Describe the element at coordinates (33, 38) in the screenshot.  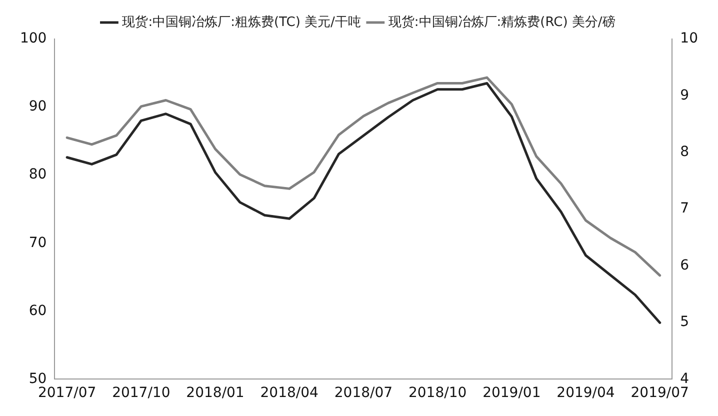
I see `y-tick-label: 100` at that location.